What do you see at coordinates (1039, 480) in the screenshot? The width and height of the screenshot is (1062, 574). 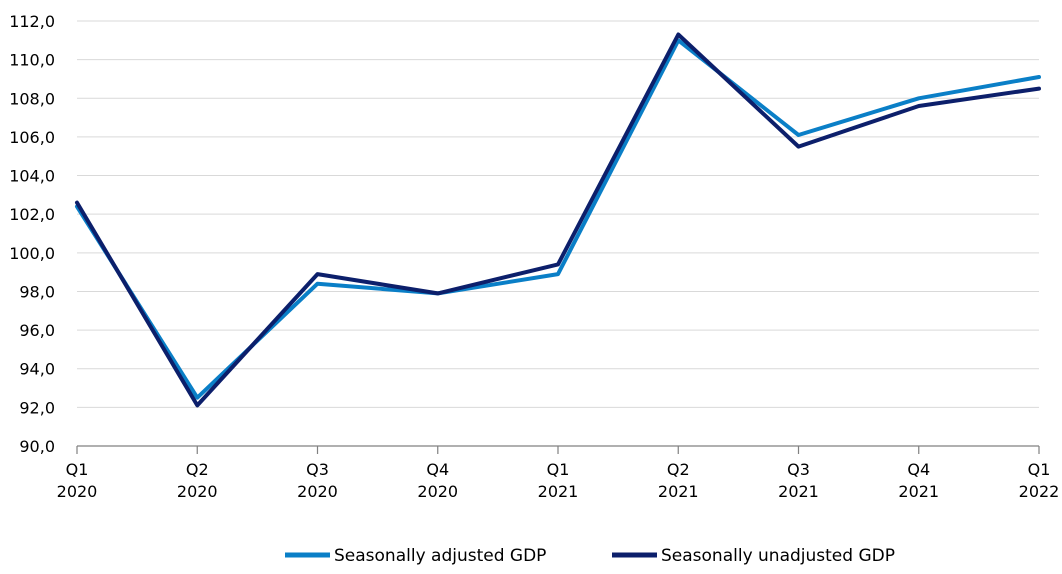 I see `x-tick-label: Q1 2022` at bounding box center [1039, 480].